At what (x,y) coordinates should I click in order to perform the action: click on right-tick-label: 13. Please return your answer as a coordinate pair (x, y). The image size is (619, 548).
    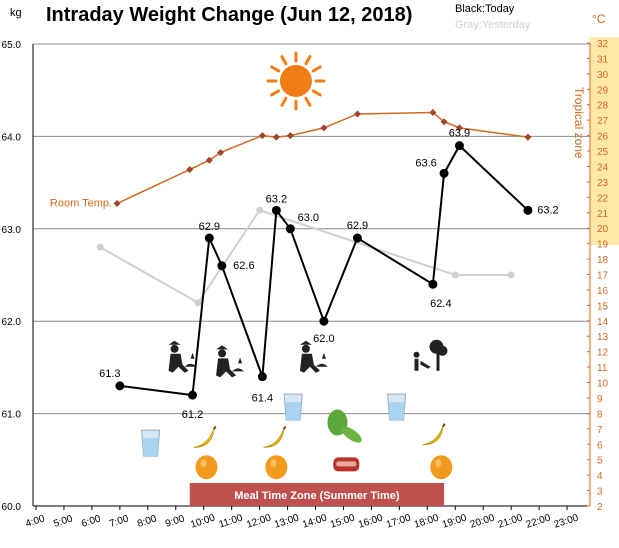
    Looking at the image, I should click on (603, 337).